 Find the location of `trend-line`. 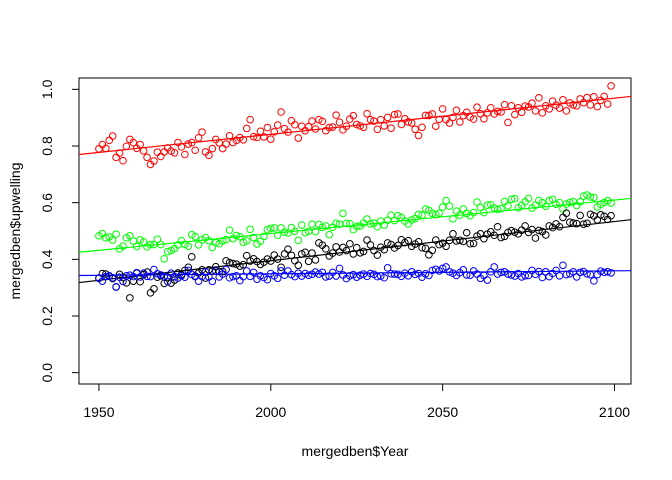

trend-line is located at coordinates (355, 125).